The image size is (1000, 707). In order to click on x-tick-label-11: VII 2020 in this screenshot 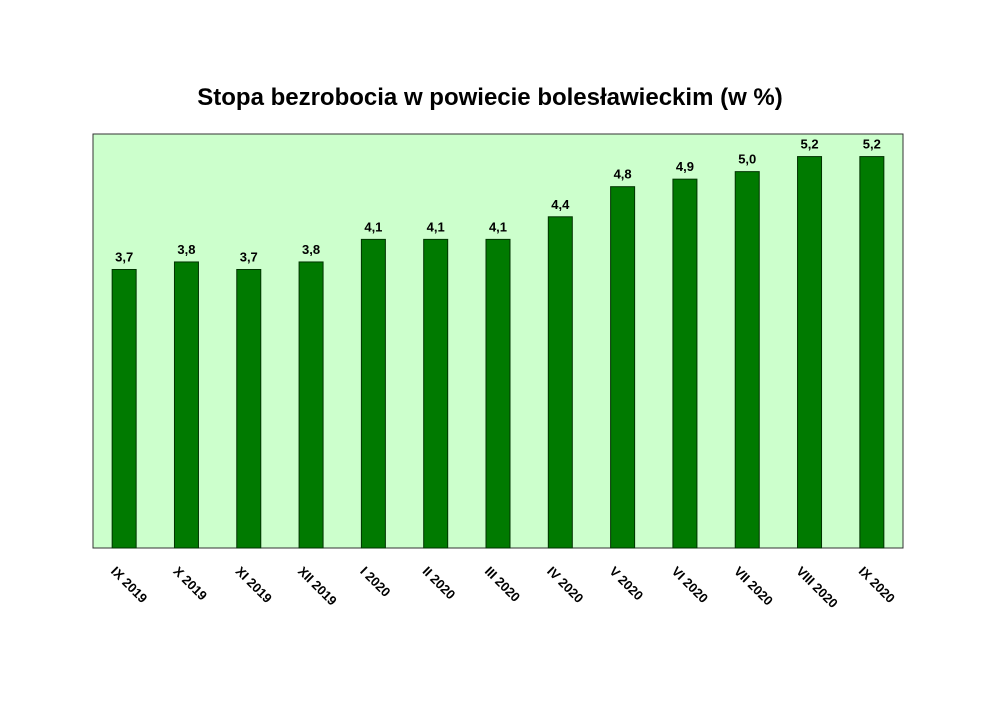, I will do `click(753, 586)`.